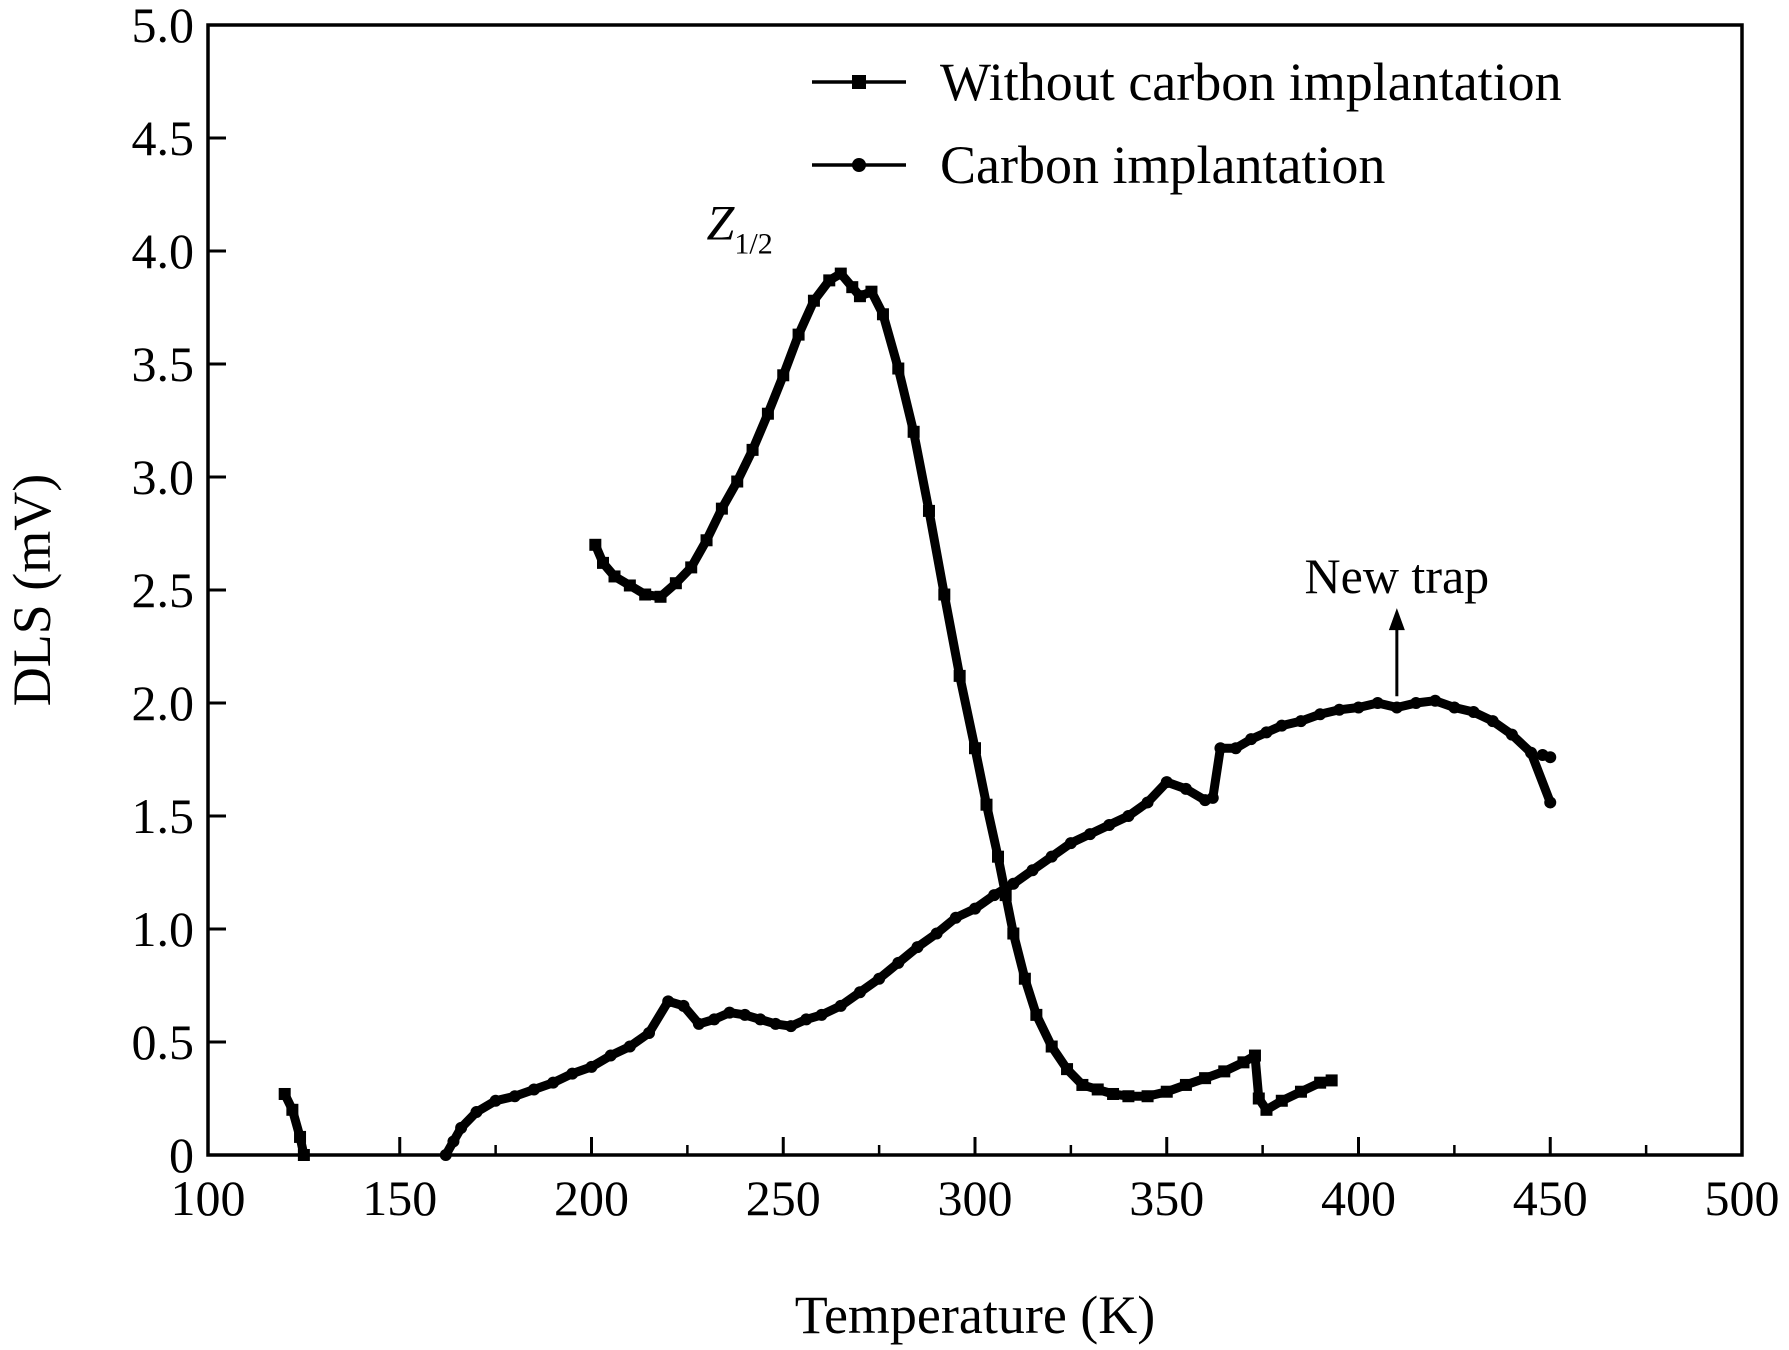 The height and width of the screenshot is (1350, 1789). I want to click on x-tick-label: 500, so click(1742, 1198).